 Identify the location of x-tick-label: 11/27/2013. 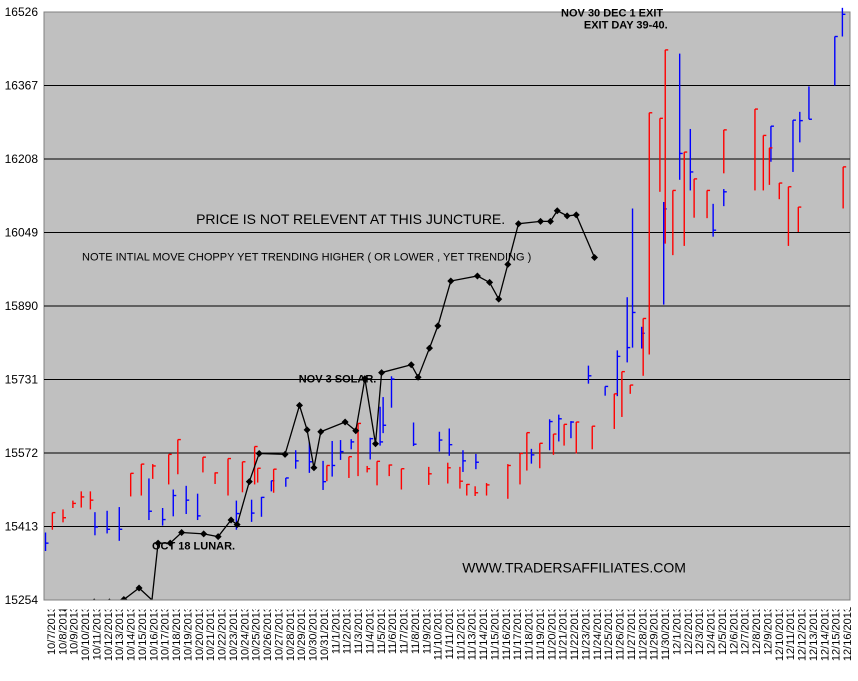
(632, 633).